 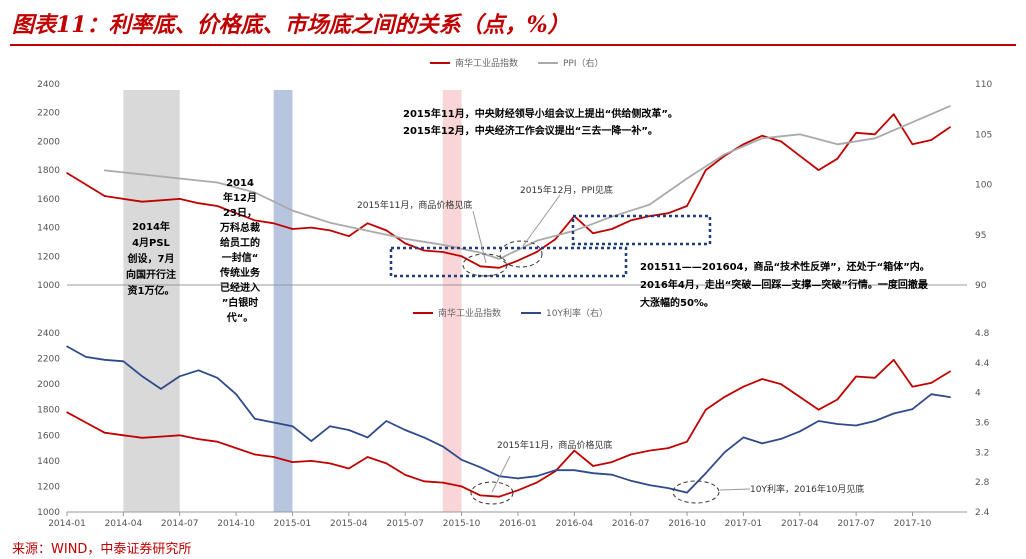 What do you see at coordinates (67, 524) in the screenshot?
I see `x-tick-label-0: 2014-01` at bounding box center [67, 524].